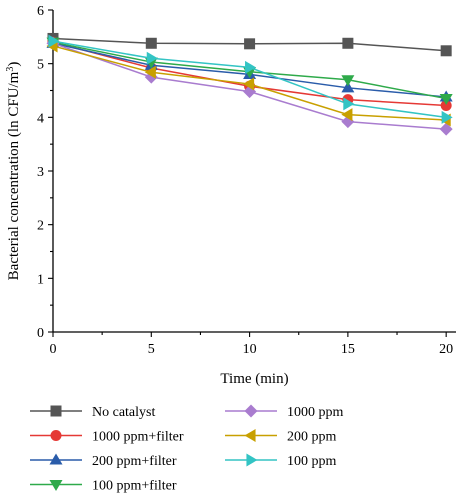 The width and height of the screenshot is (457, 500). Describe the element at coordinates (284, 412) in the screenshot. I see `legend-item-1000-ppm: 1000 ppm` at that location.